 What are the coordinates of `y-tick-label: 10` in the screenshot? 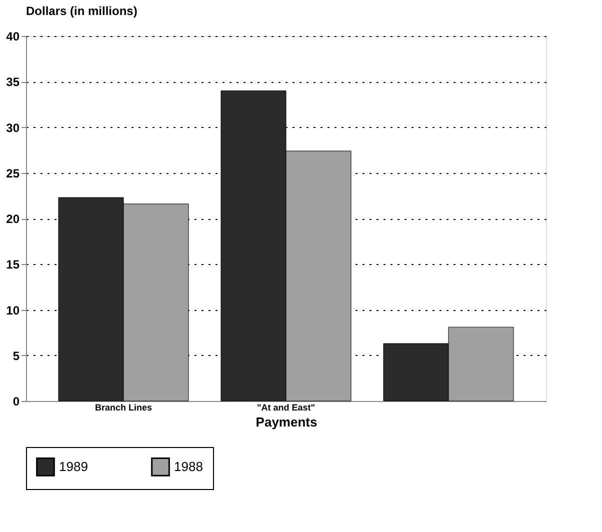 It's located at (13, 310).